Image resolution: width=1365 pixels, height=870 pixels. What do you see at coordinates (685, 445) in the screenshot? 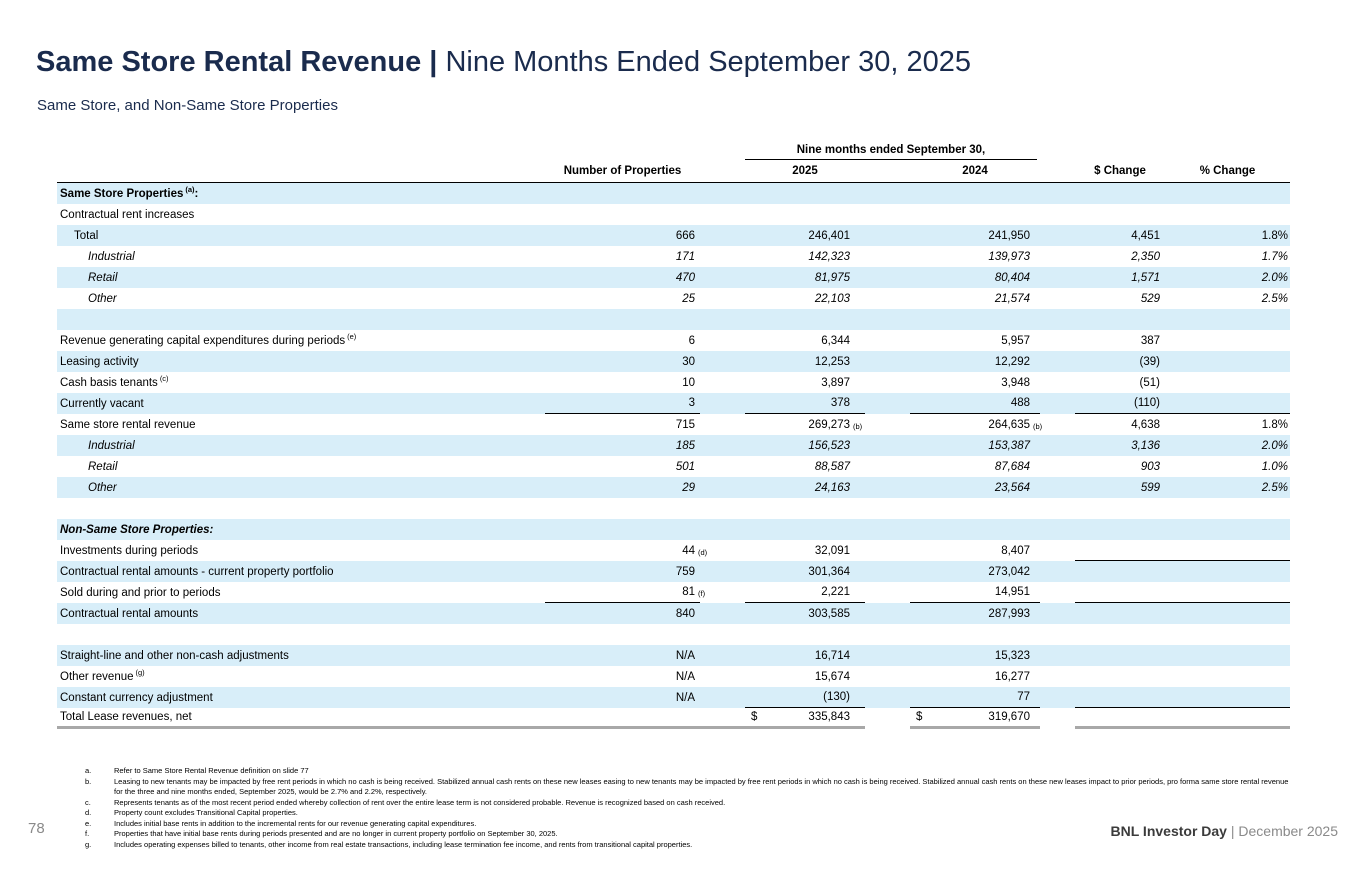
I see `cell-props: 185` at bounding box center [685, 445].